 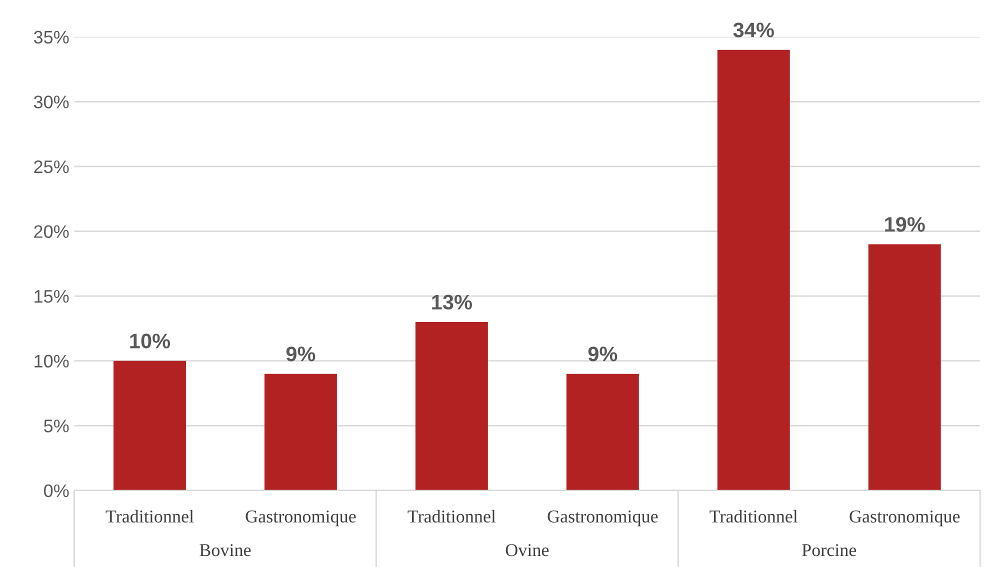 I want to click on y-tick-label: 15%, so click(x=51, y=296).